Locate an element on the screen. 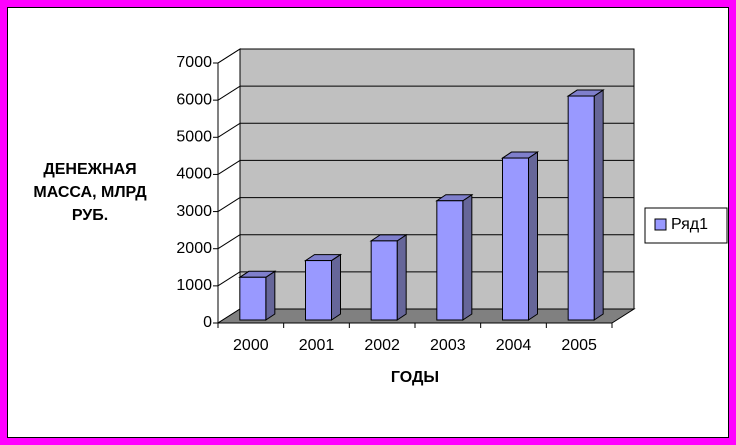 The width and height of the screenshot is (736, 445). x-tick-label: 2003 is located at coordinates (448, 345).